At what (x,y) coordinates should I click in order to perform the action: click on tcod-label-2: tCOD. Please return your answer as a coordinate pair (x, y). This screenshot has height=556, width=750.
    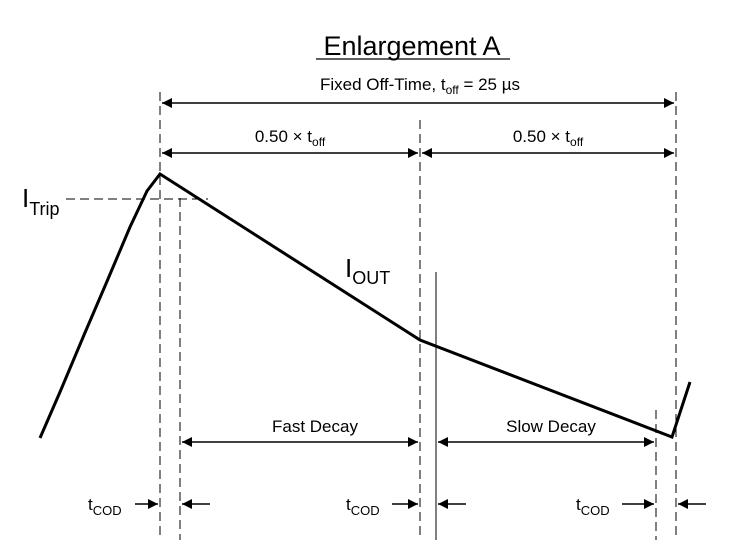
    Looking at the image, I should click on (363, 506).